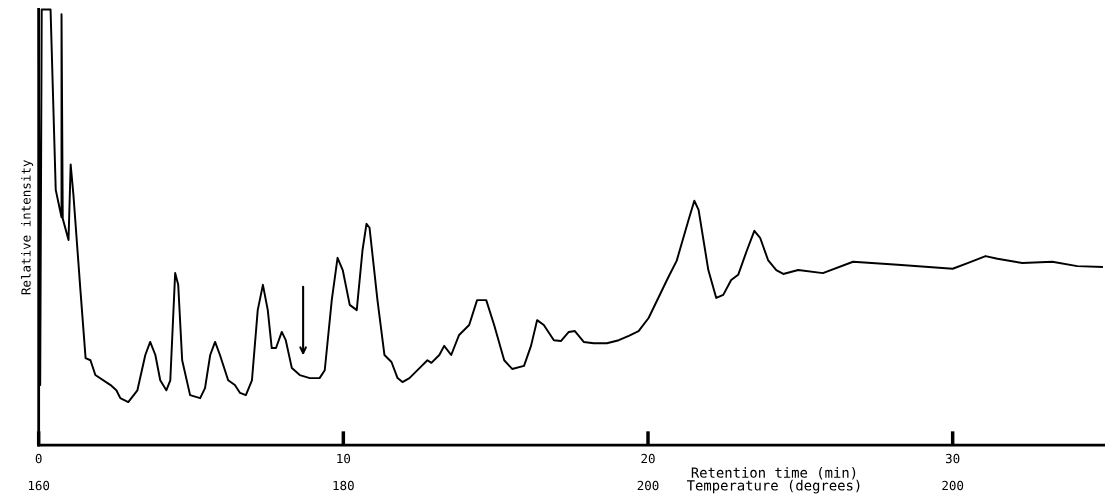 The width and height of the screenshot is (1105, 498). I want to click on x-tick-label: 10, so click(344, 458).